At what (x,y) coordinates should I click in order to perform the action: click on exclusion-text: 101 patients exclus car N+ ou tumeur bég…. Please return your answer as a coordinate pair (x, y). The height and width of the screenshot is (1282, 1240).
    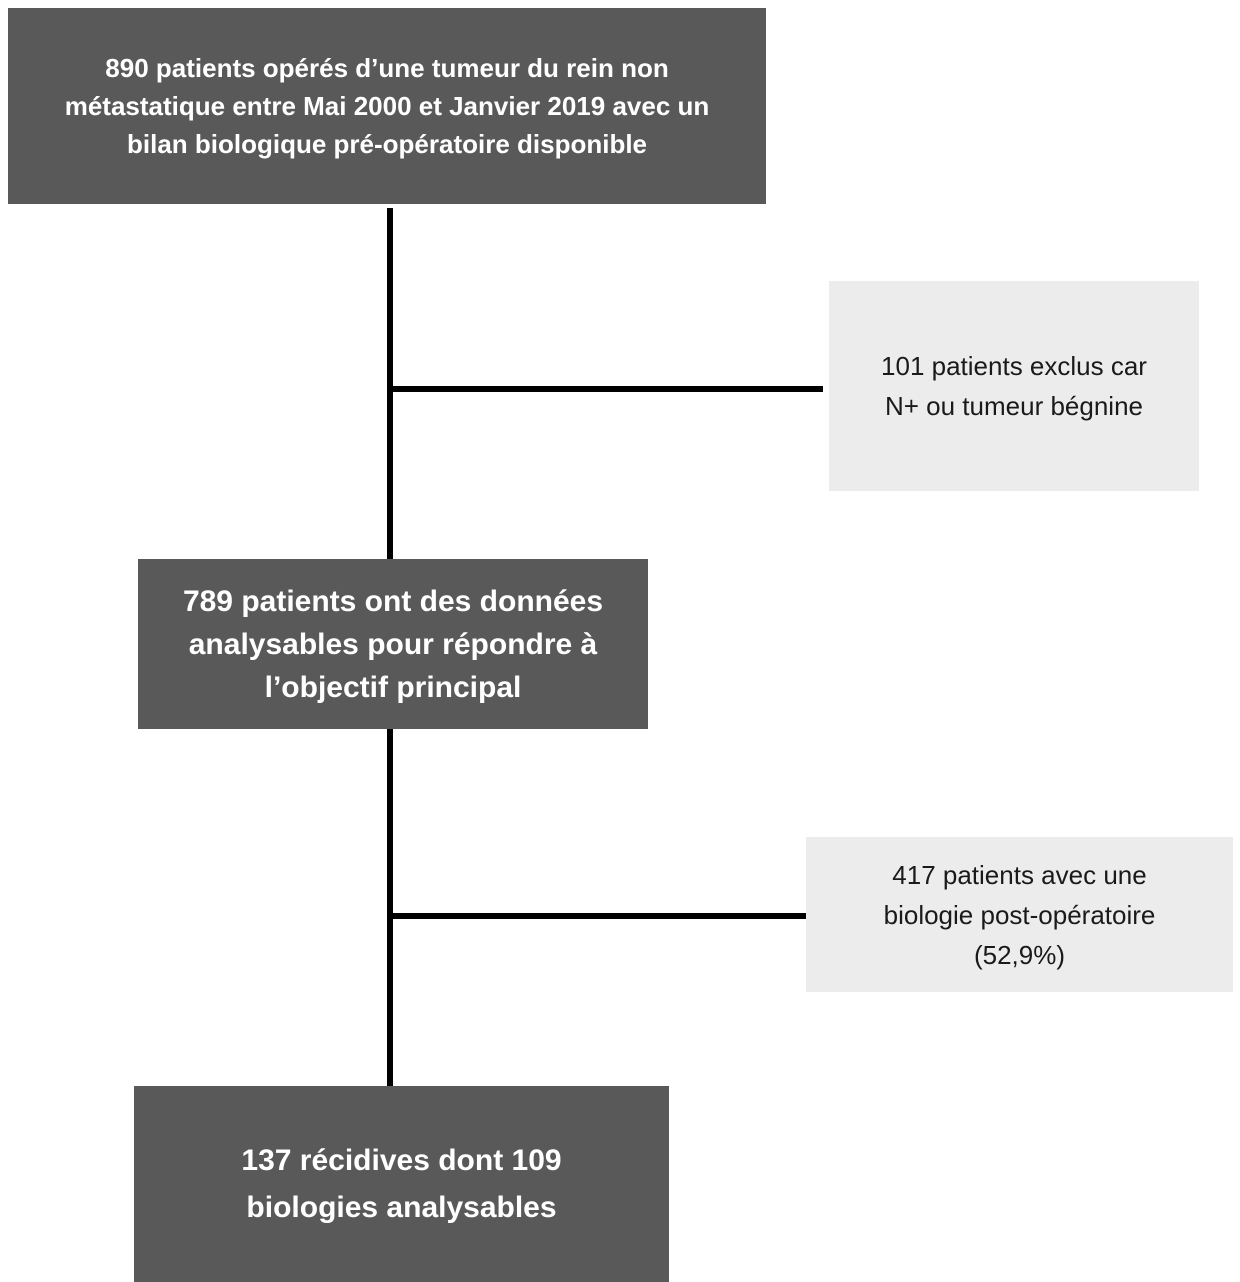
    Looking at the image, I should click on (1014, 386).